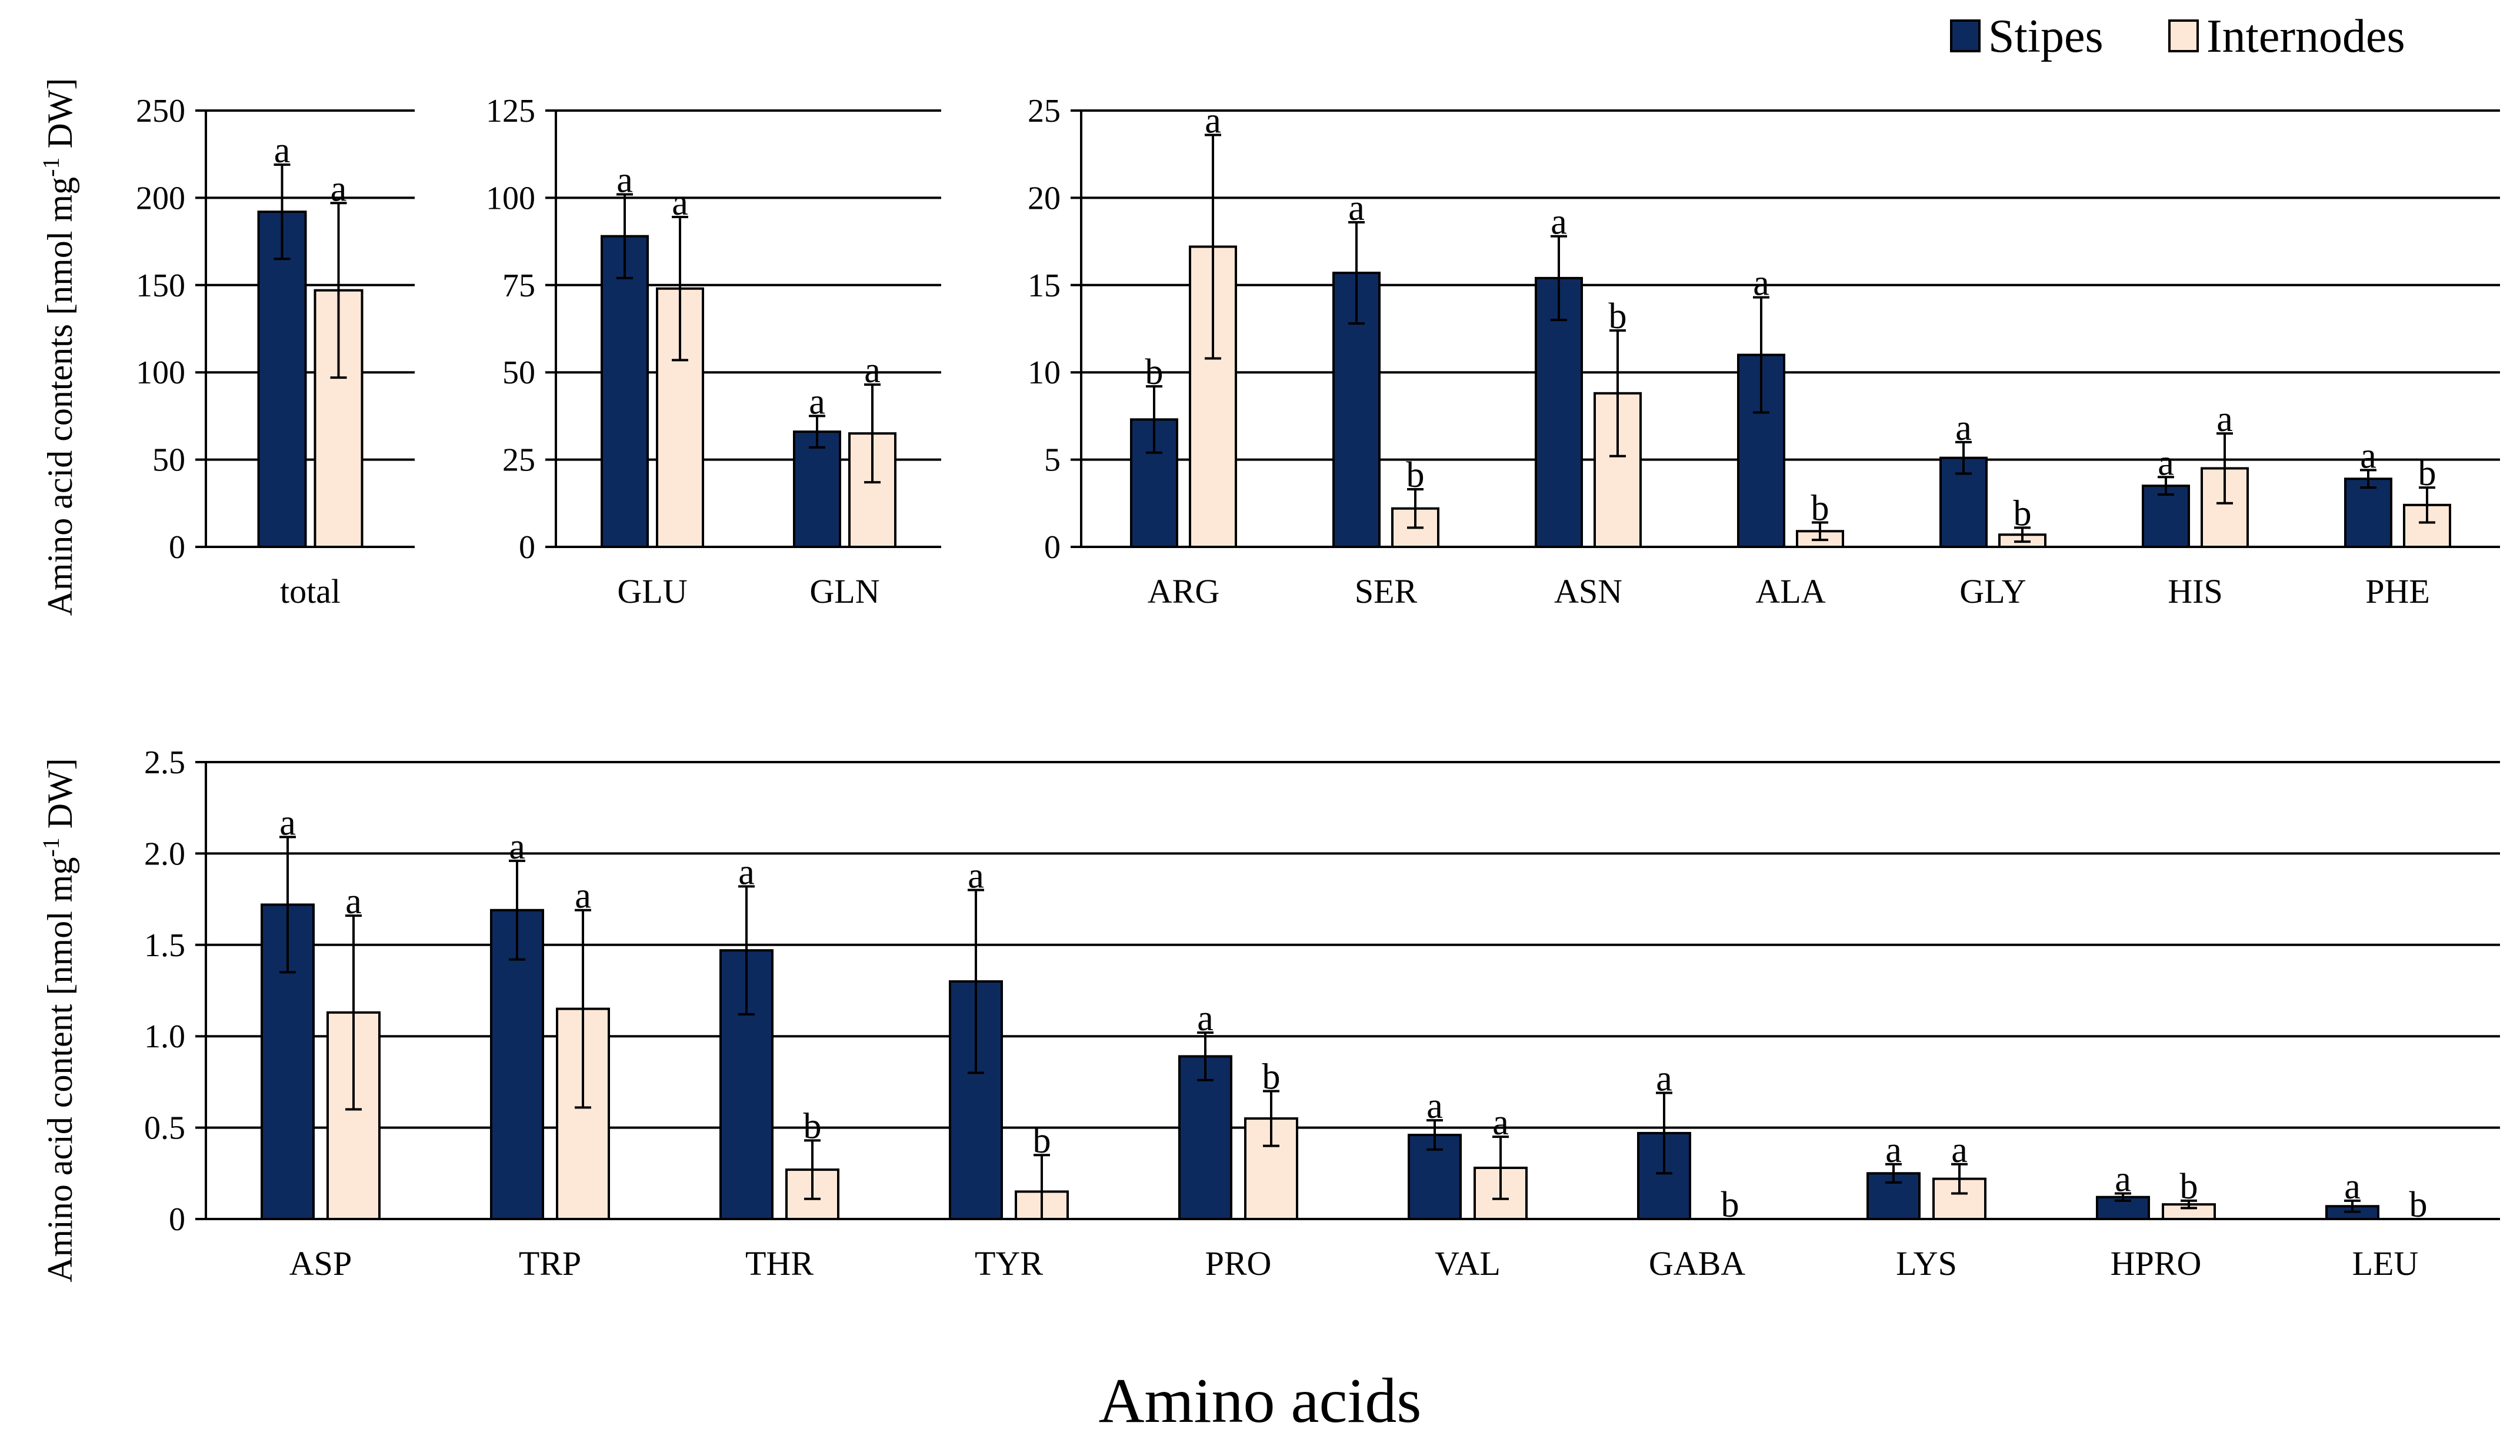 This screenshot has height=1456, width=2520. I want to click on x-tick-label: GLU, so click(652, 591).